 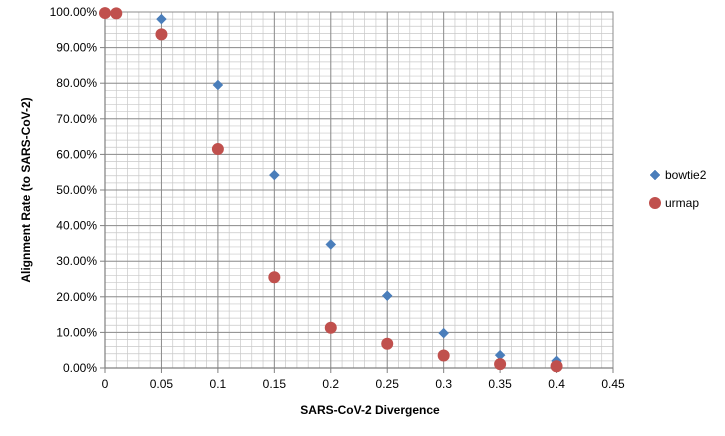 What do you see at coordinates (76, 261) in the screenshot?
I see `y-tick-label: 30.00%` at bounding box center [76, 261].